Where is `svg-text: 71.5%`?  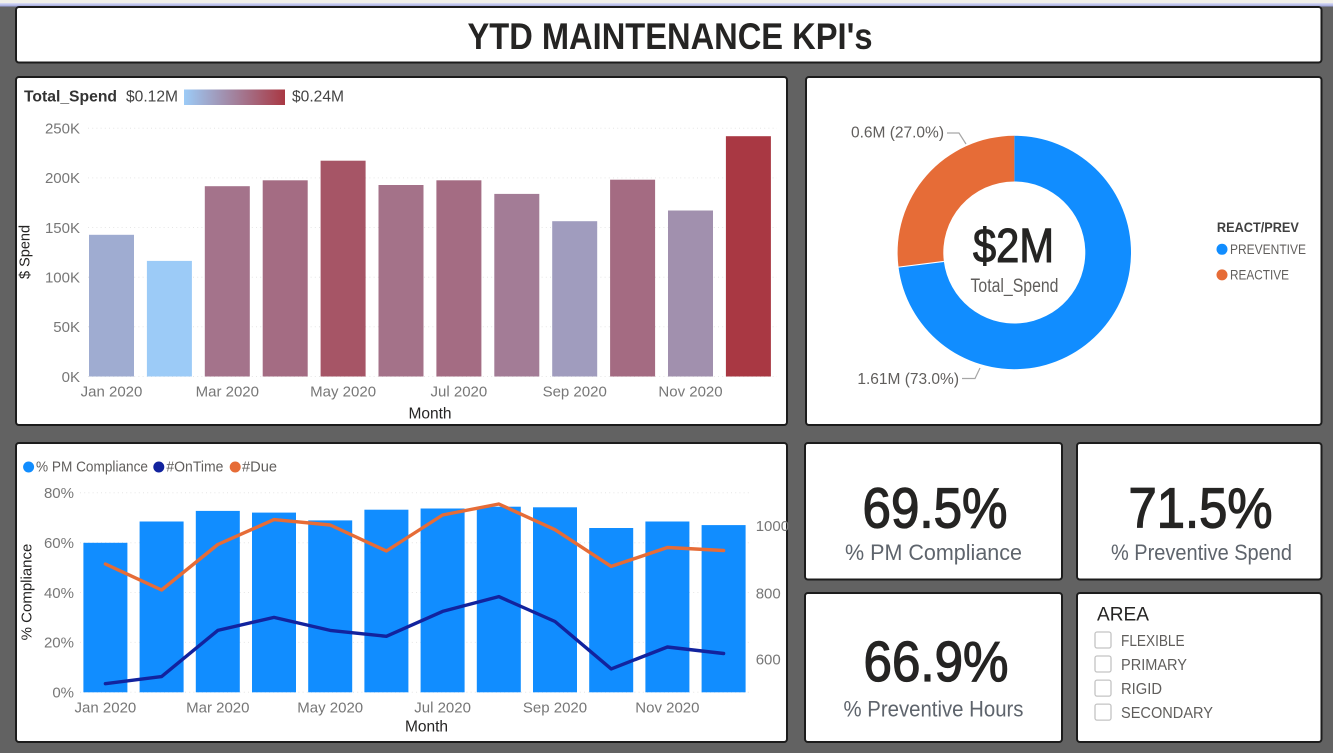
svg-text: 71.5% is located at coordinates (1201, 509).